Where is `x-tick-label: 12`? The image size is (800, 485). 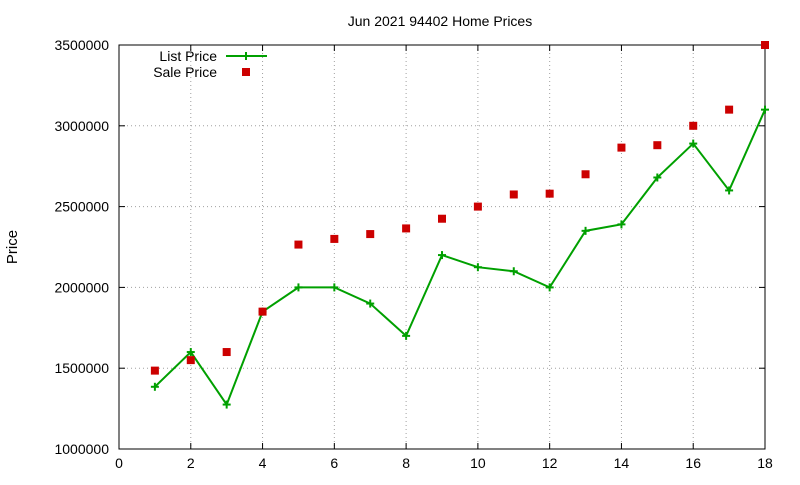
x-tick-label: 12 is located at coordinates (550, 463).